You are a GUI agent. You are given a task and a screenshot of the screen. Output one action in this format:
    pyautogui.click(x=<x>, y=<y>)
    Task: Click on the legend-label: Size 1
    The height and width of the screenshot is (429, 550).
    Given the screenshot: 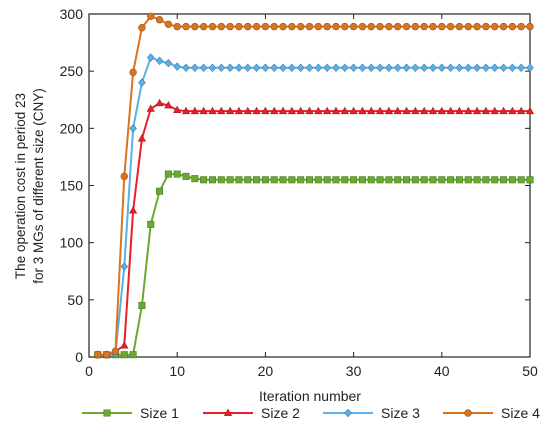 What is the action you would take?
    pyautogui.click(x=159, y=413)
    